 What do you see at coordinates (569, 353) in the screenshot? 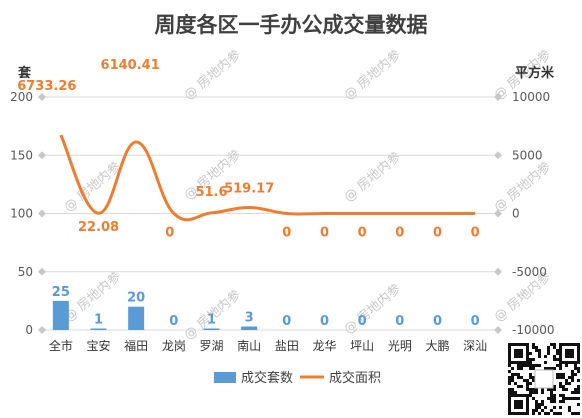
I see `qr-finder` at bounding box center [569, 353].